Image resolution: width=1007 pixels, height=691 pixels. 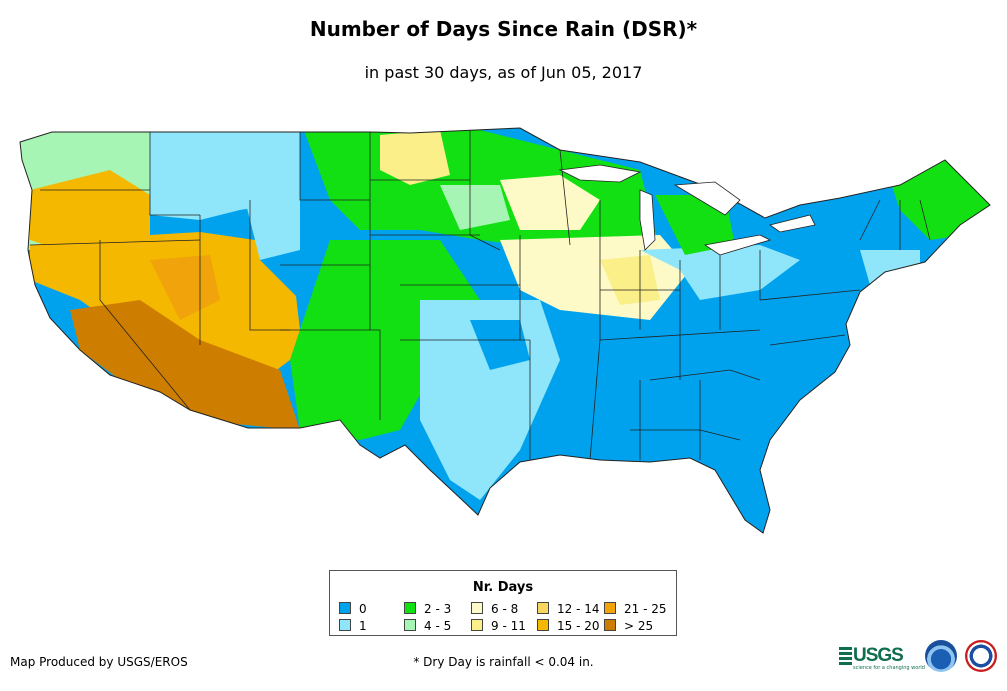 What do you see at coordinates (845, 656) in the screenshot?
I see `usgs-waves-icon` at bounding box center [845, 656].